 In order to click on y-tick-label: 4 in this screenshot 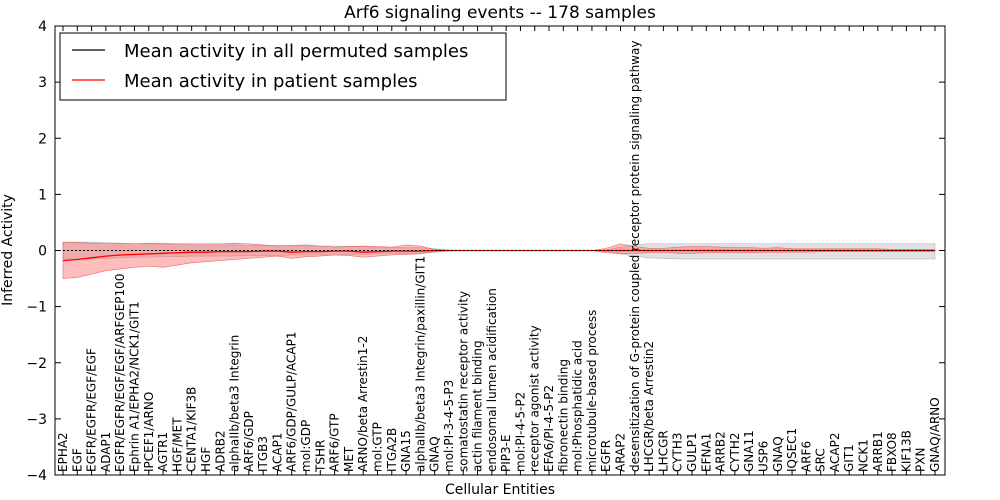, I will do `click(42, 27)`.